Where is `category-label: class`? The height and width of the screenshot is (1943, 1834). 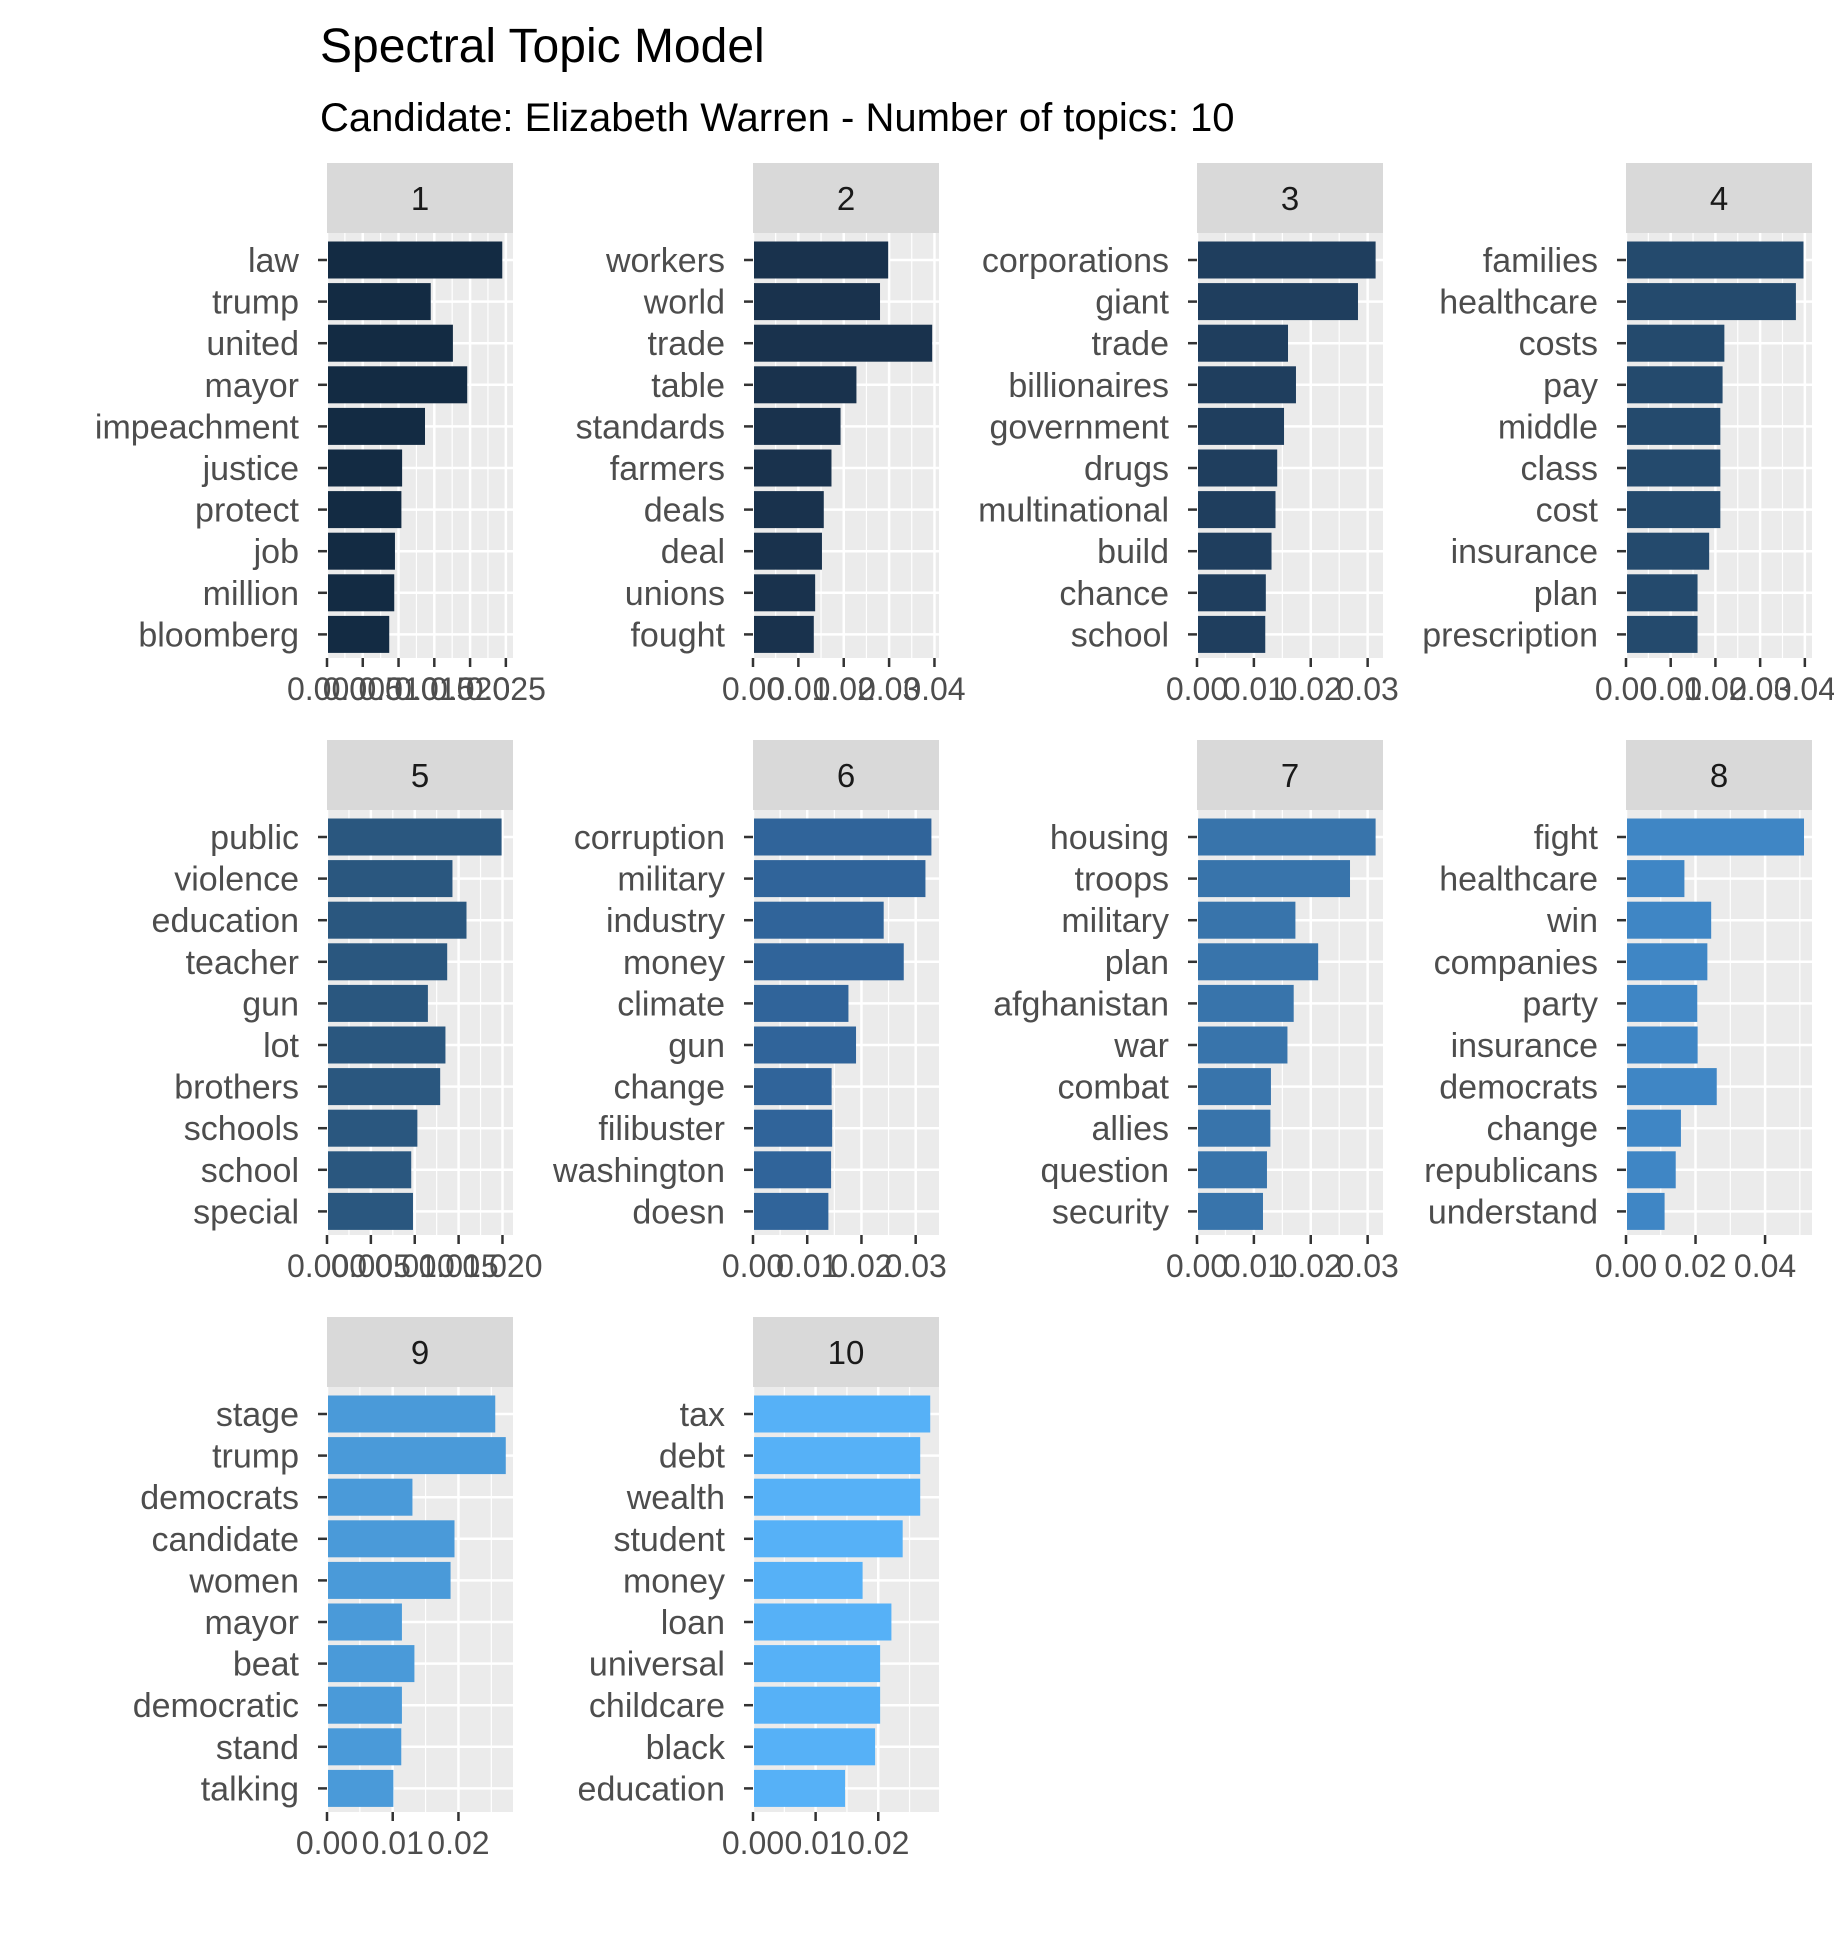 category-label: class is located at coordinates (1559, 469).